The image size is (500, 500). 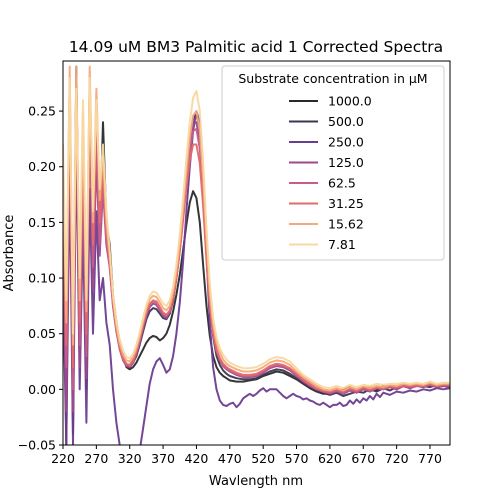 I want to click on y-tick-label: −0.05, so click(x=37, y=445).